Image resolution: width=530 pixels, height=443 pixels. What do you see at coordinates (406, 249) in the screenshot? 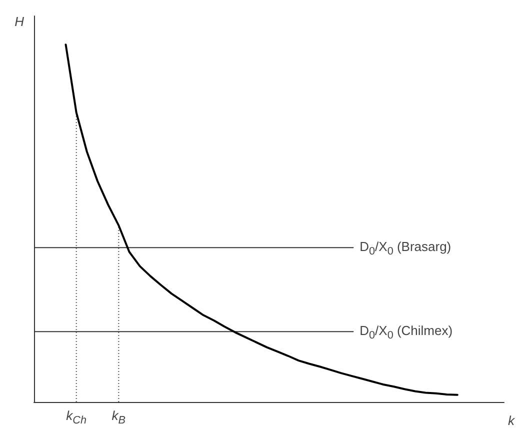
I see `ref-line-label: D$_{0}$/X$_{0}$ (Brasarg)` at bounding box center [406, 249].